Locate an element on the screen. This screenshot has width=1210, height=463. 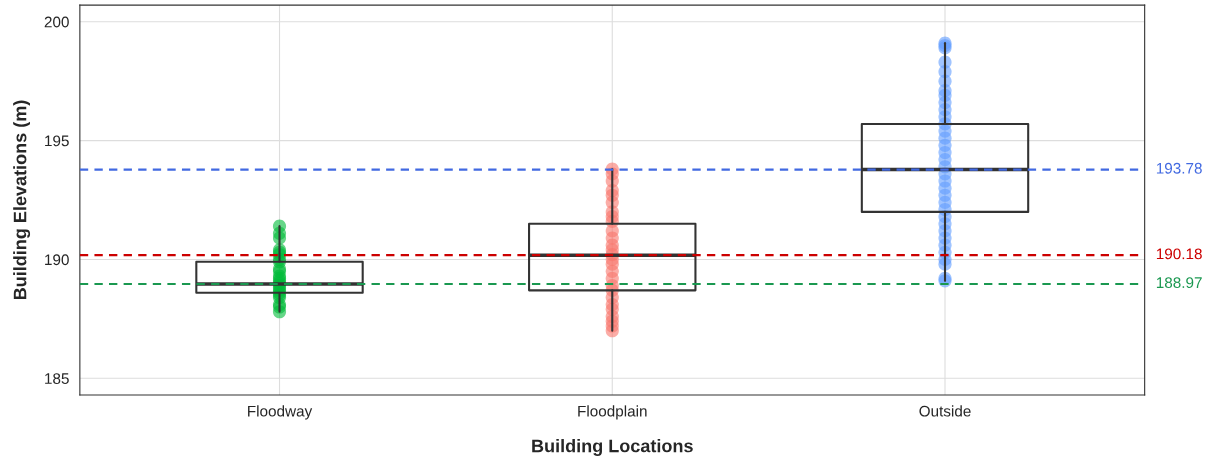
x-tick-label: Floodway is located at coordinates (280, 412).